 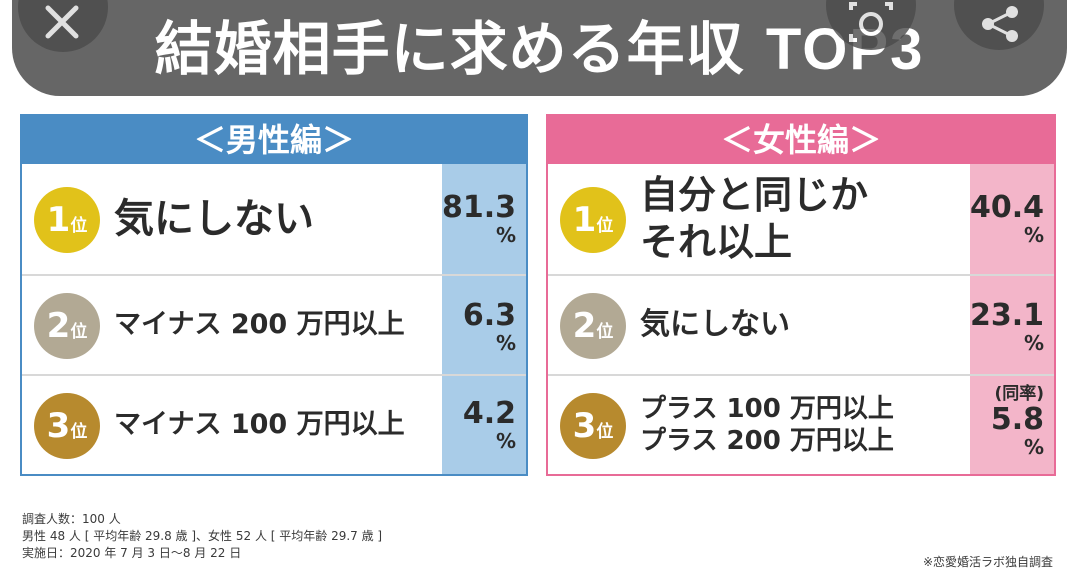 What do you see at coordinates (62, 22) in the screenshot?
I see `close-icon` at bounding box center [62, 22].